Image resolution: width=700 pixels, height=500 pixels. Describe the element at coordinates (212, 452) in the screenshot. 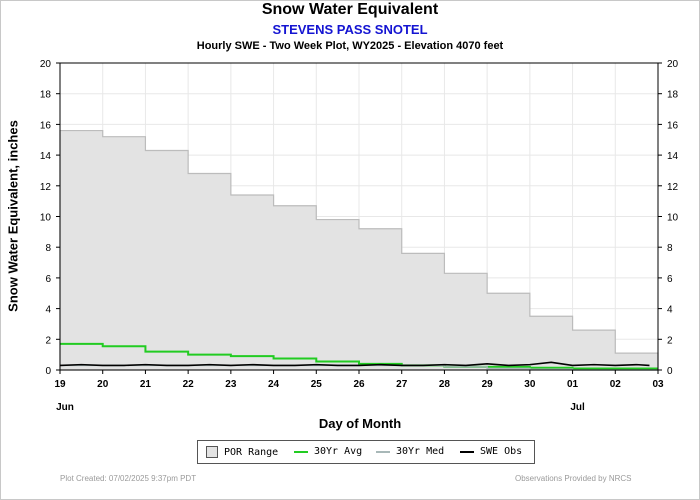

I see `por-range-swatch` at that location.